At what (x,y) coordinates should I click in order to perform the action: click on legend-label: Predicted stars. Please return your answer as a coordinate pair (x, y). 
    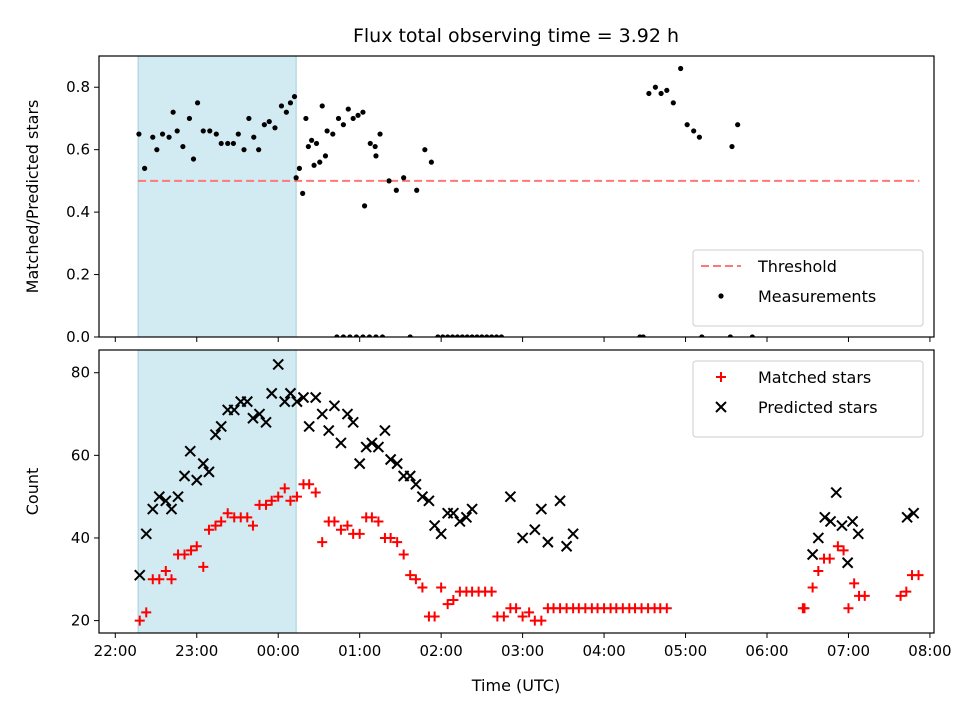
    Looking at the image, I should click on (818, 407).